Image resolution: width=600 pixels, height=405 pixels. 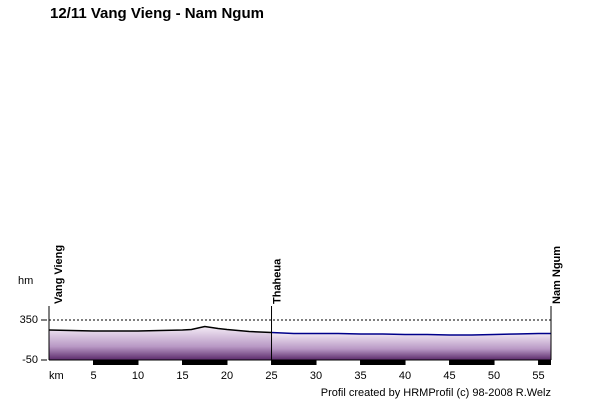 I want to click on x-axis-label: km, so click(x=56, y=376).